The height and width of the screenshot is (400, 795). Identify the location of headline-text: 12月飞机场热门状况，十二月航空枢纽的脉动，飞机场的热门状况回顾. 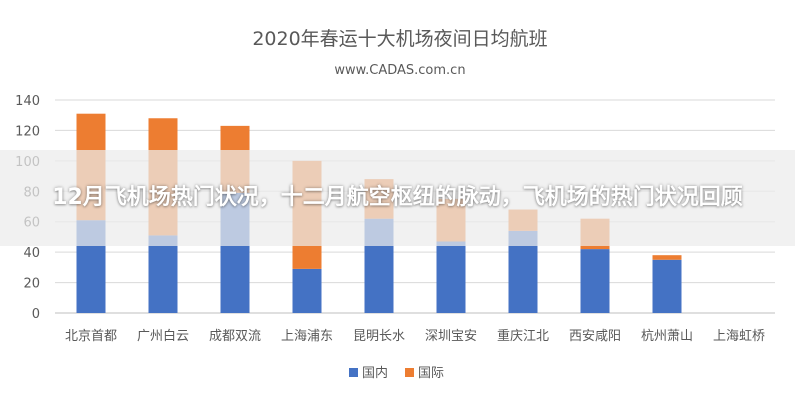
(397, 197).